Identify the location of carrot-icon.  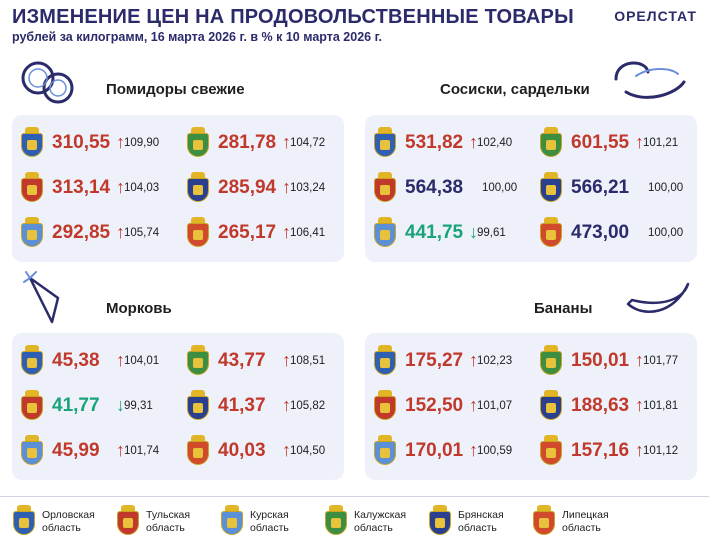
(41, 297).